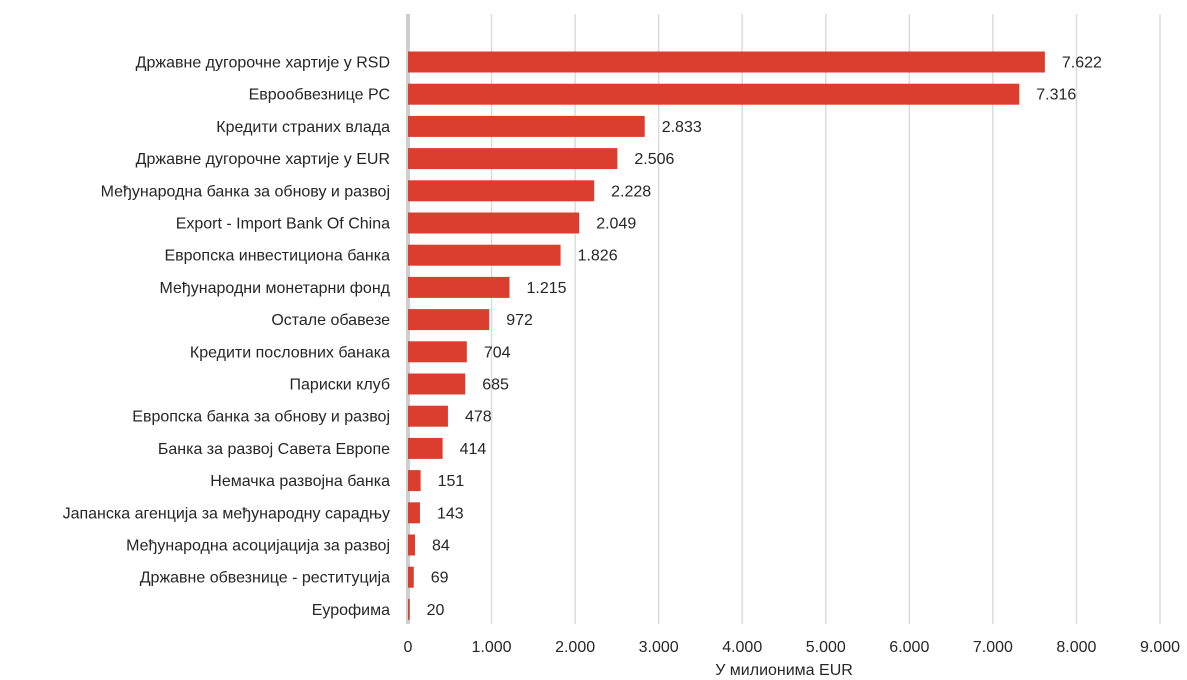 This screenshot has width=1187, height=680. Describe the element at coordinates (473, 449) in the screenshot. I see `value-label: 414` at that location.